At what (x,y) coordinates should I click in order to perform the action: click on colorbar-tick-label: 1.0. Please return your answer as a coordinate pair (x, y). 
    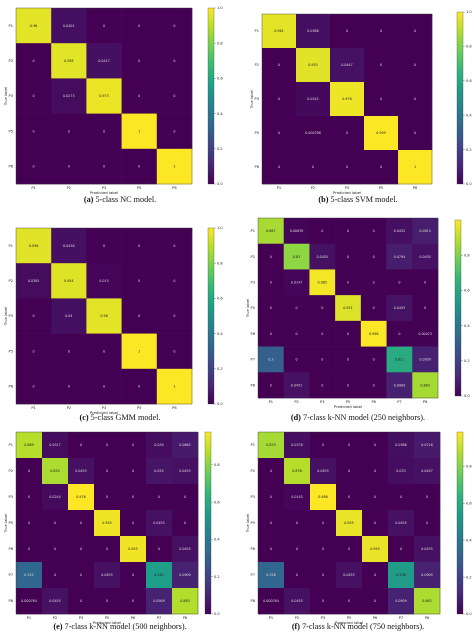
    Looking at the image, I should click on (220, 228).